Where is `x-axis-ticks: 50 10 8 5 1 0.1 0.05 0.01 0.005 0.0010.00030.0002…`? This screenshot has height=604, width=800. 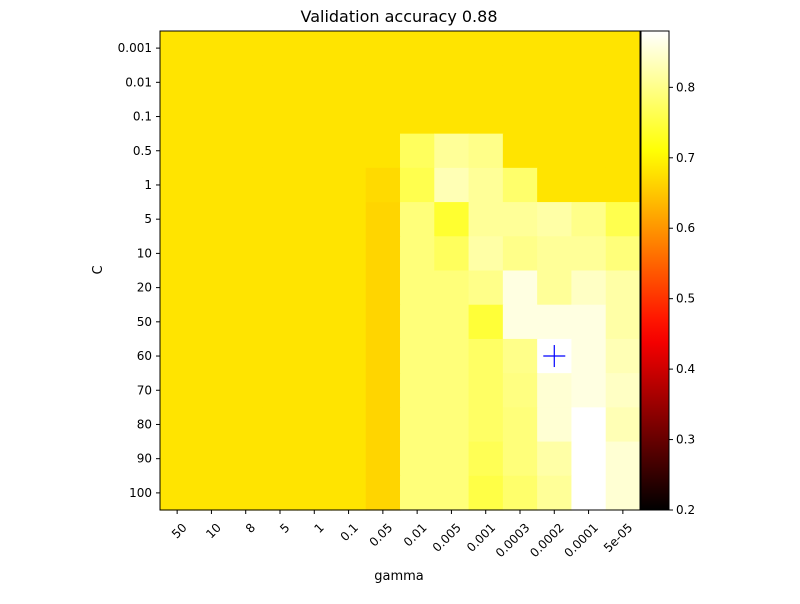 x-axis-ticks: 50 10 8 5 1 0.1 0.05 0.01 0.005 0.0010.00030.0002… is located at coordinates (402, 535).